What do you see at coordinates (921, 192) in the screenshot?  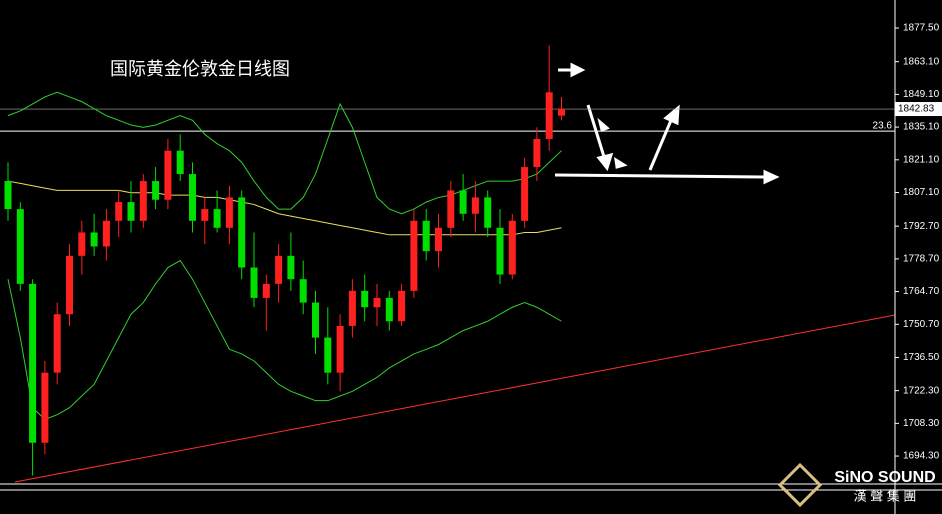 I see `y-tick-label: 1807.10` at bounding box center [921, 192].